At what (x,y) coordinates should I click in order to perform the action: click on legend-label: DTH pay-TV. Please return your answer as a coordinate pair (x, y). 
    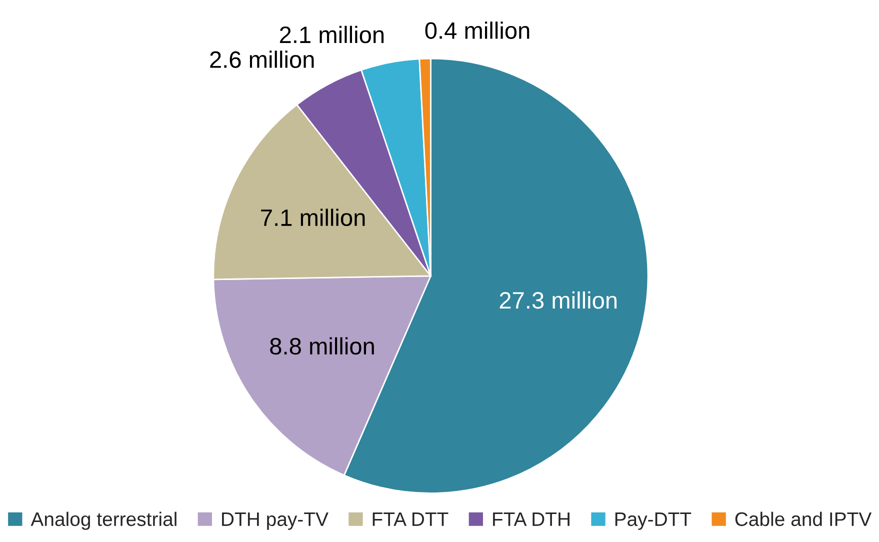
    Looking at the image, I should click on (275, 521).